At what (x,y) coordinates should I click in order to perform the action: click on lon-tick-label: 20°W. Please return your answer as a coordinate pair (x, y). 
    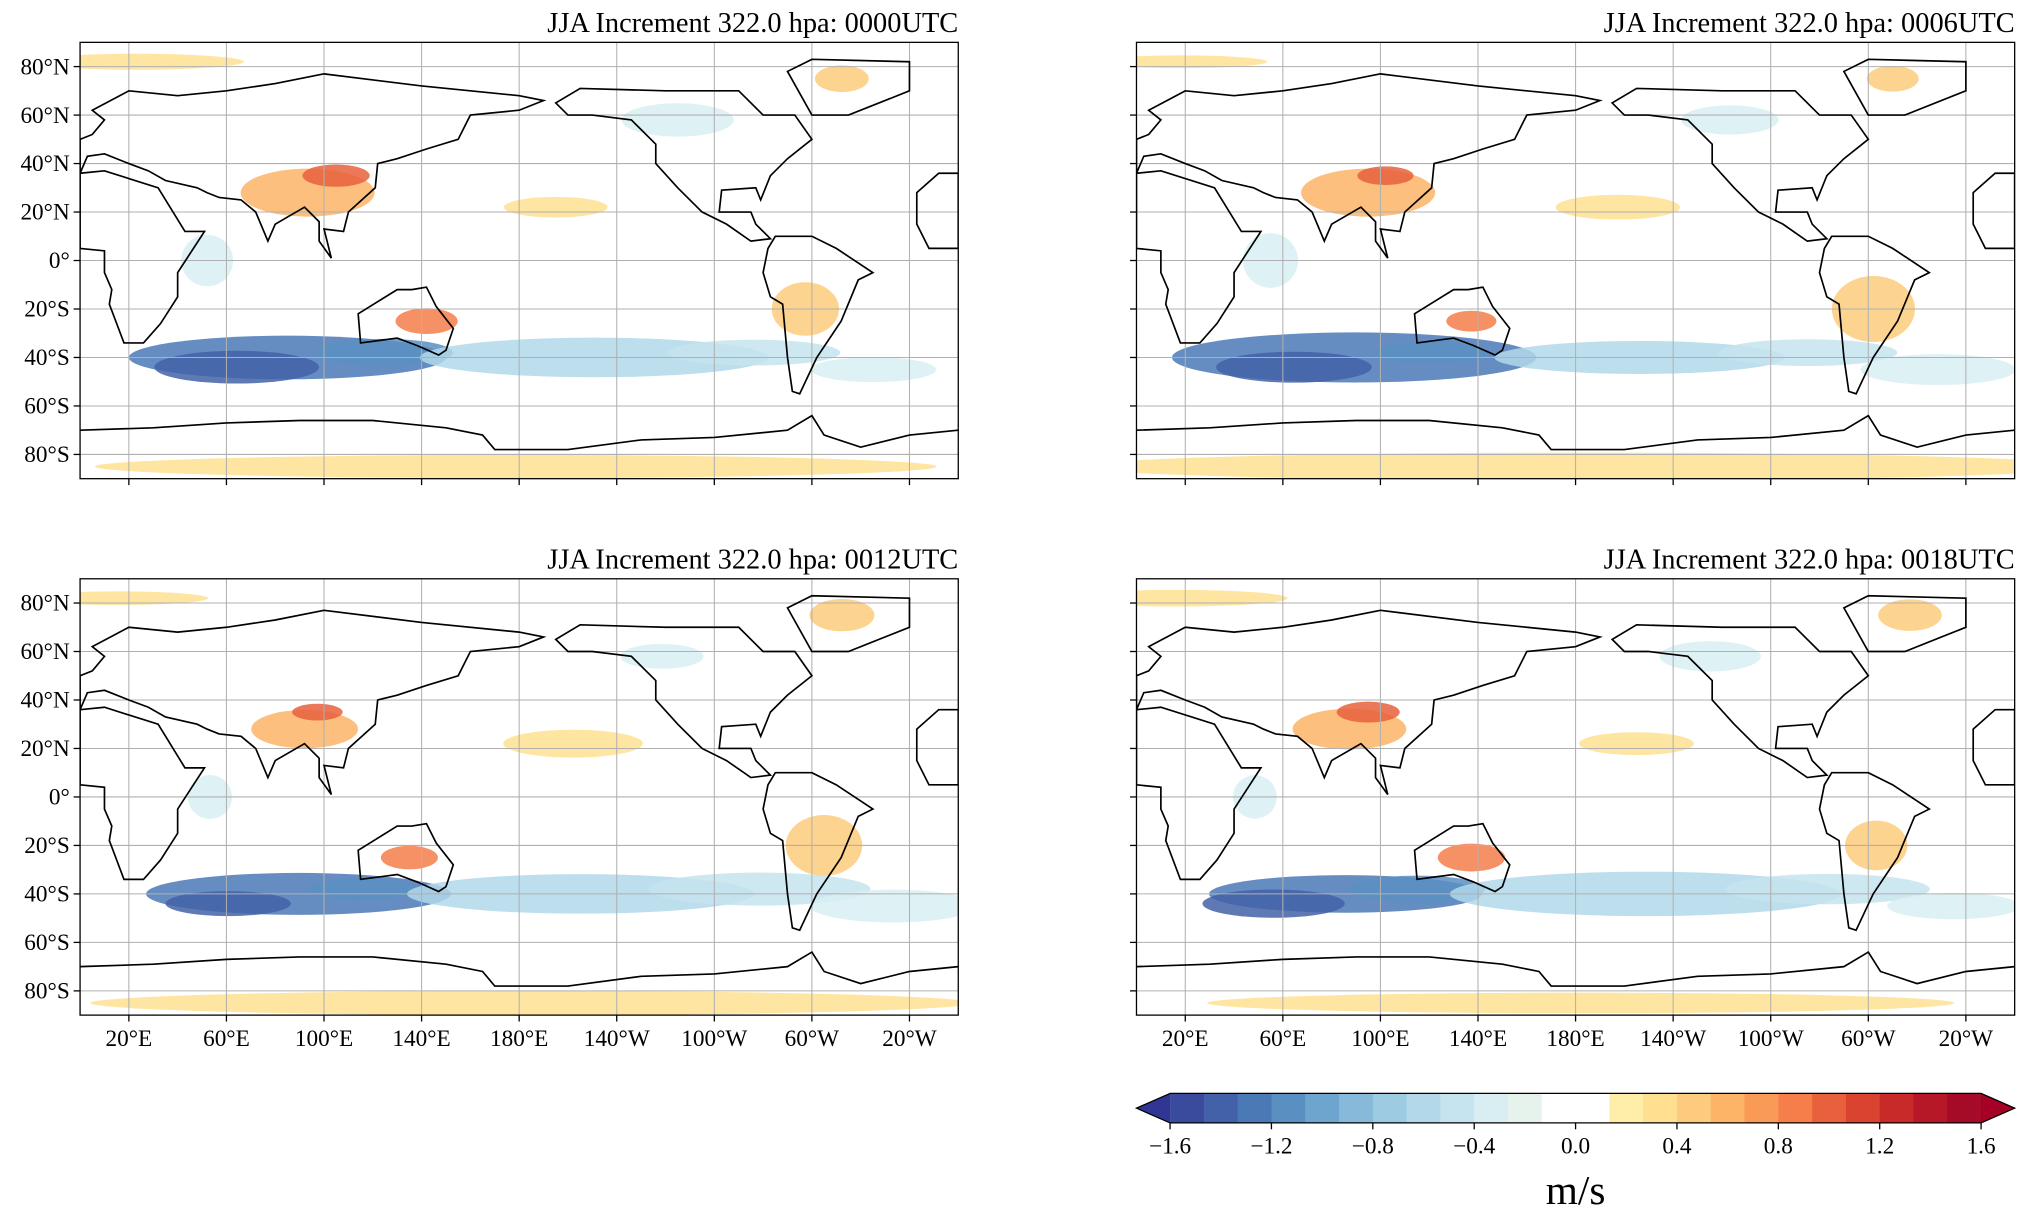
    Looking at the image, I should click on (909, 1039).